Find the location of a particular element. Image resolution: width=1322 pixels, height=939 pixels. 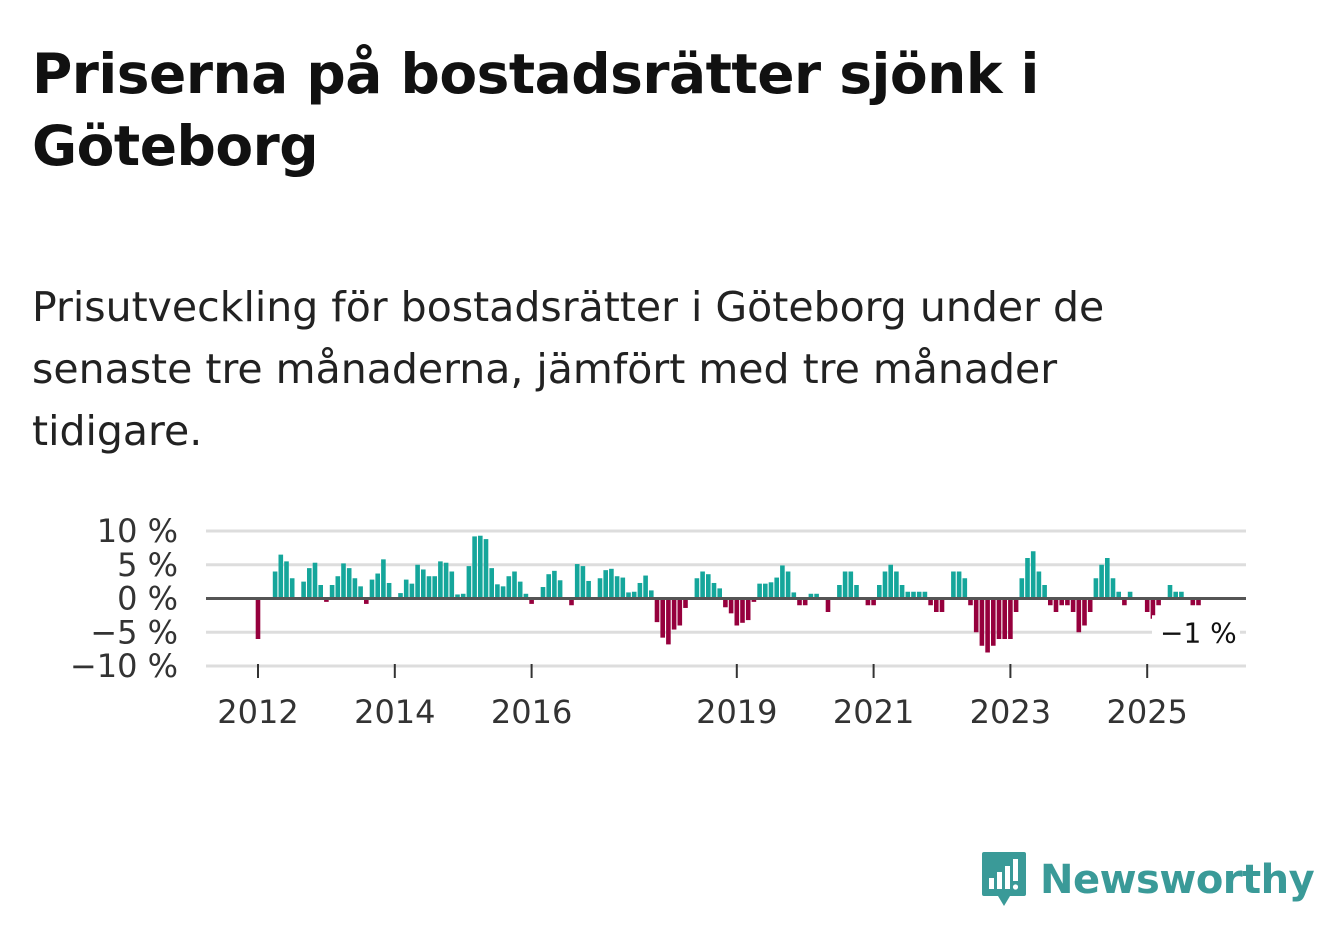

x-tick-label: 2012 is located at coordinates (257, 712).